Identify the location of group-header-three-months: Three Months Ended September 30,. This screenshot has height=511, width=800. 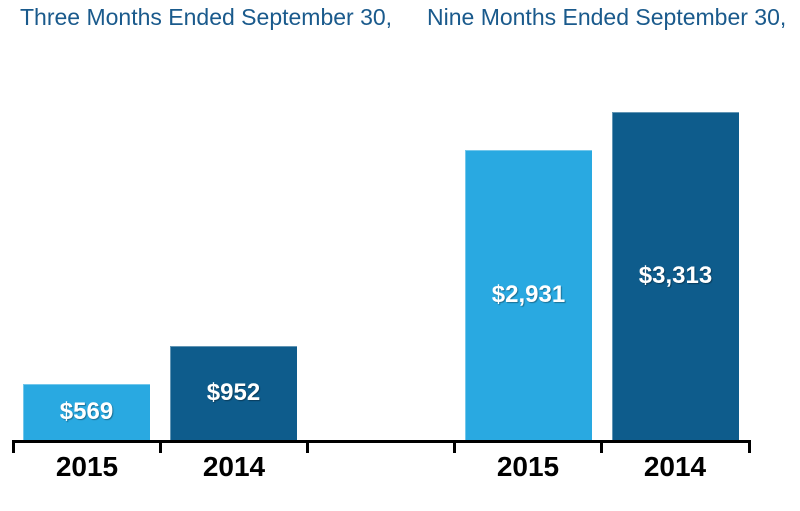
(206, 17).